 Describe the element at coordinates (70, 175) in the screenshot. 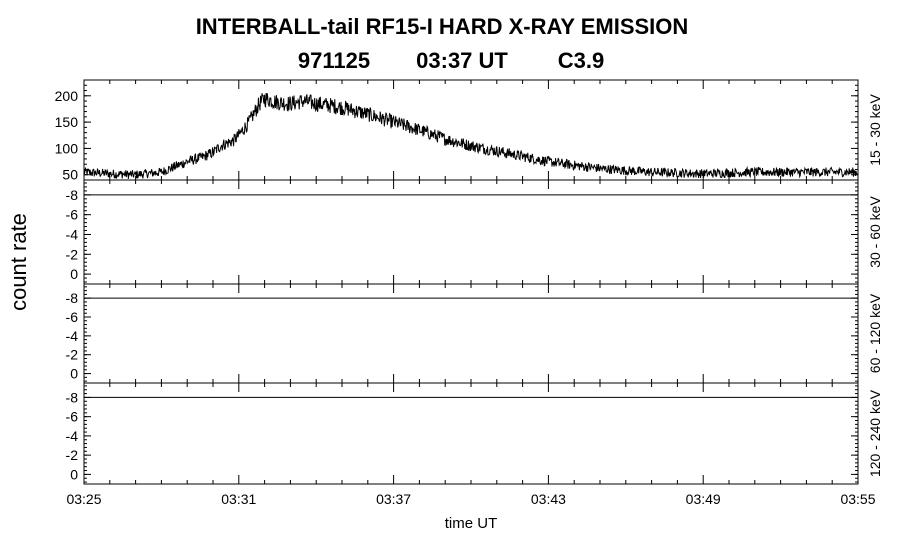

I see `y-tick-label: 50` at that location.